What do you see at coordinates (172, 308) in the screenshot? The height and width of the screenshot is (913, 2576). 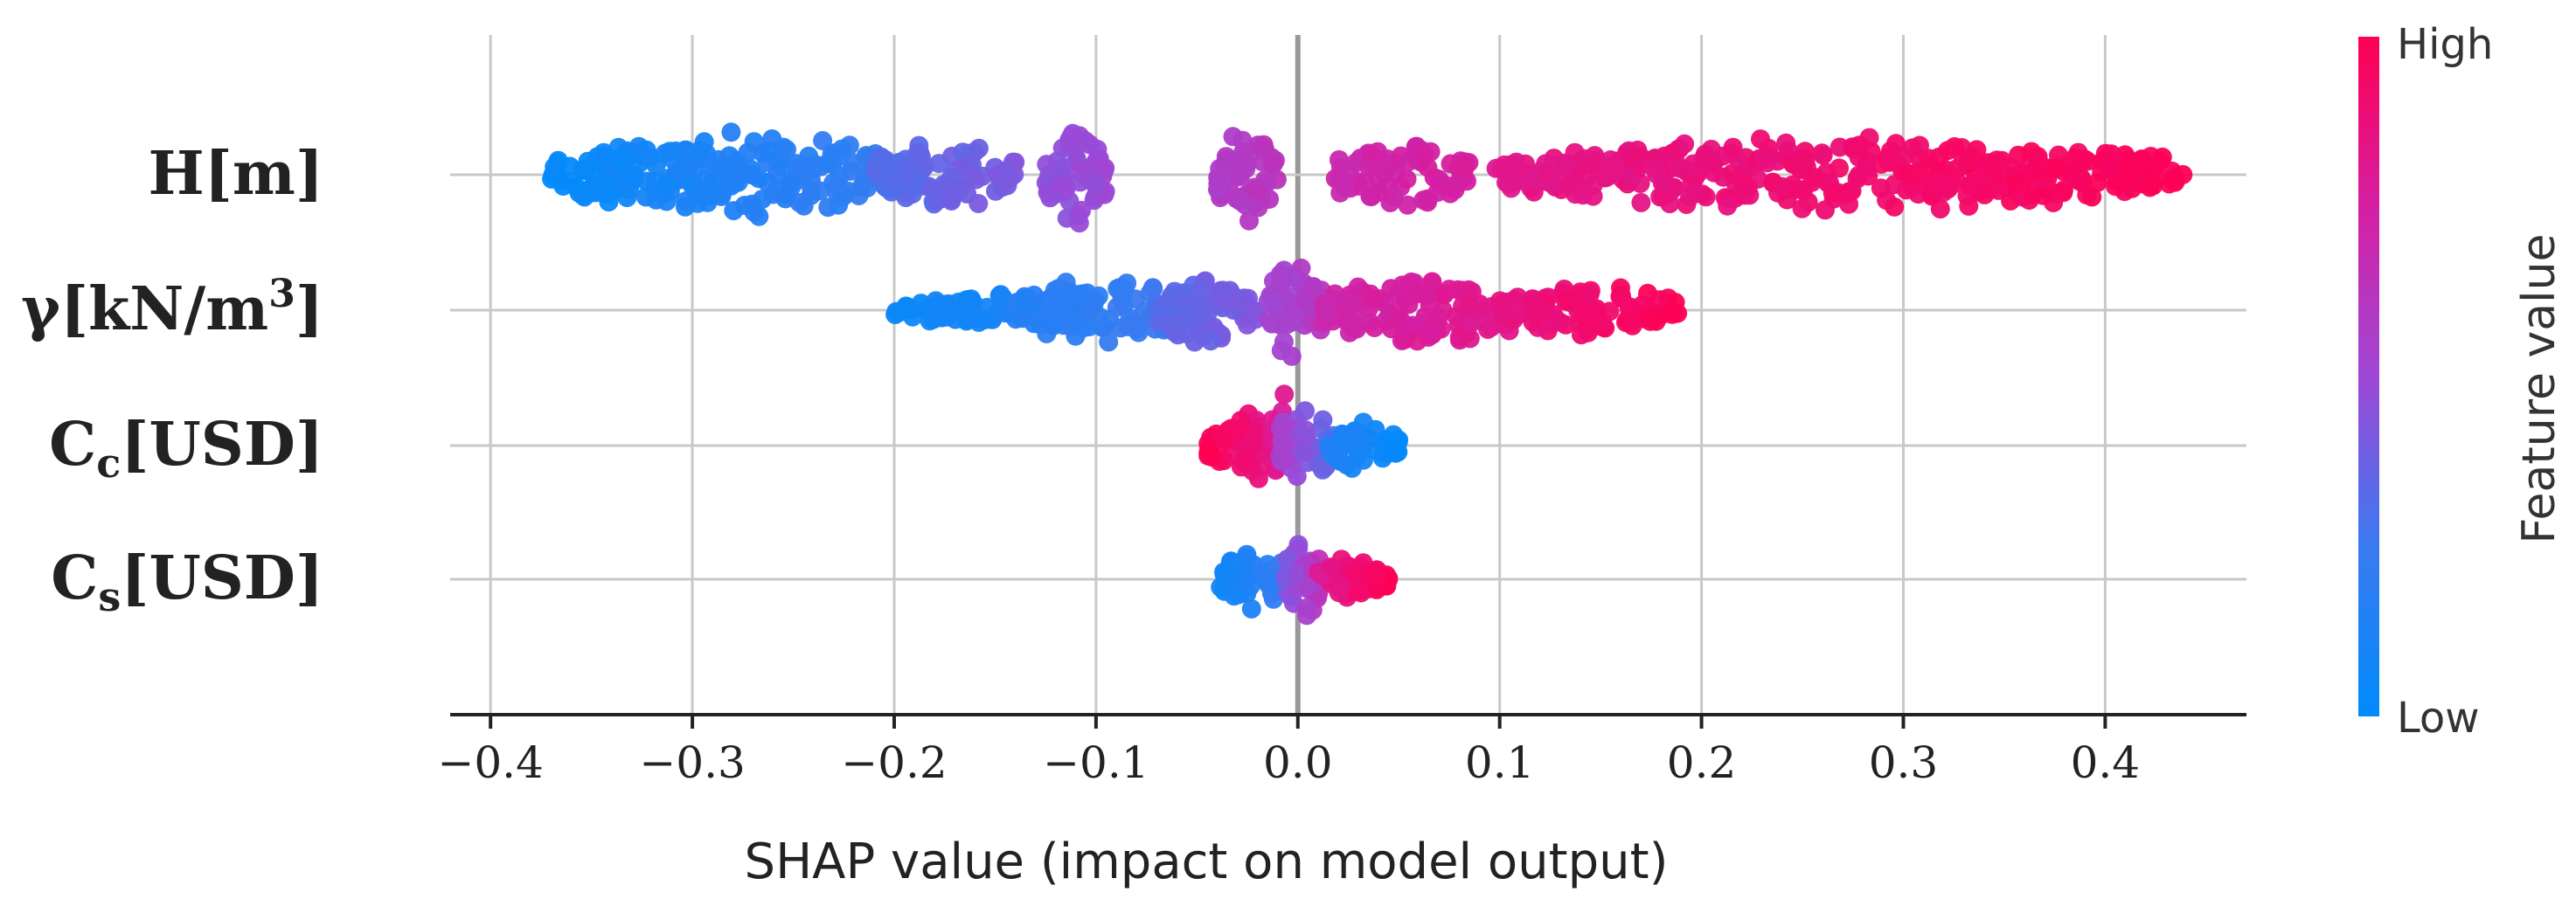 I see `feature-label: γ[kN/m3]` at bounding box center [172, 308].